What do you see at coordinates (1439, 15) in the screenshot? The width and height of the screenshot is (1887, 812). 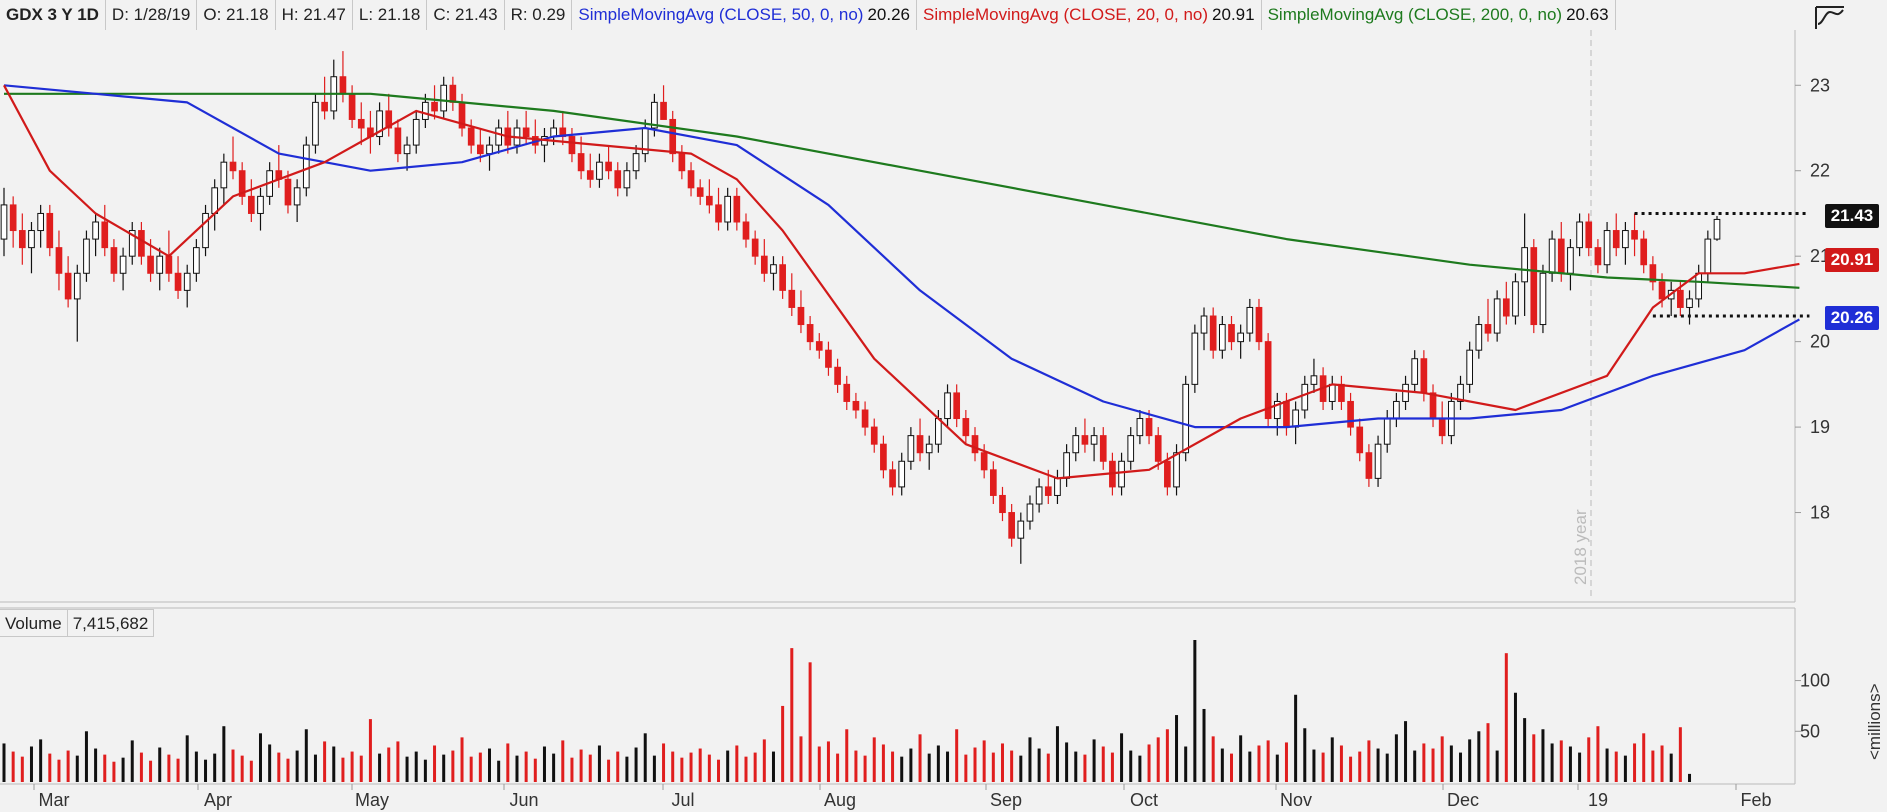 I see `sma200-legend: SimpleMovingAvg (CLOSE, 200, 0, no) 20.63` at bounding box center [1439, 15].